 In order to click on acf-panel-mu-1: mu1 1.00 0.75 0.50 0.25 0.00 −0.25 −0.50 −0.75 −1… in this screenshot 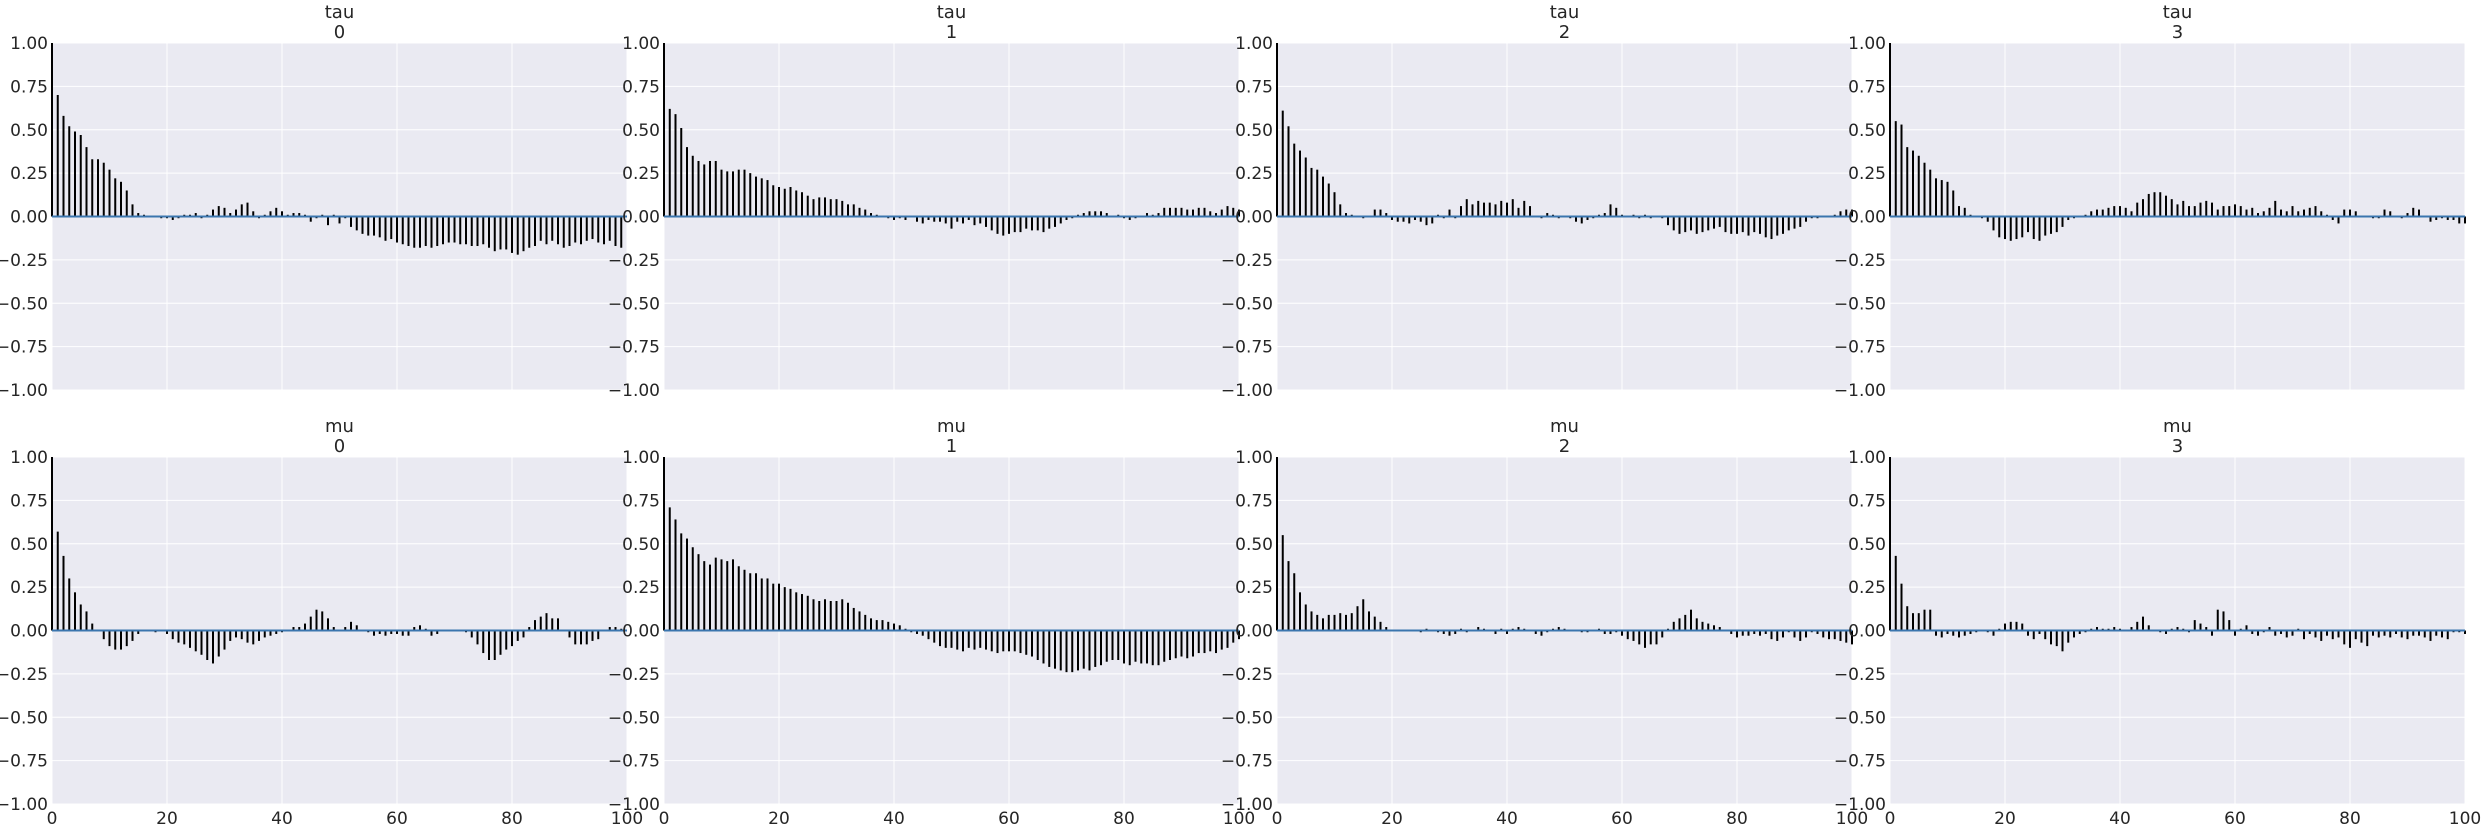, I will do `click(931, 621)`.